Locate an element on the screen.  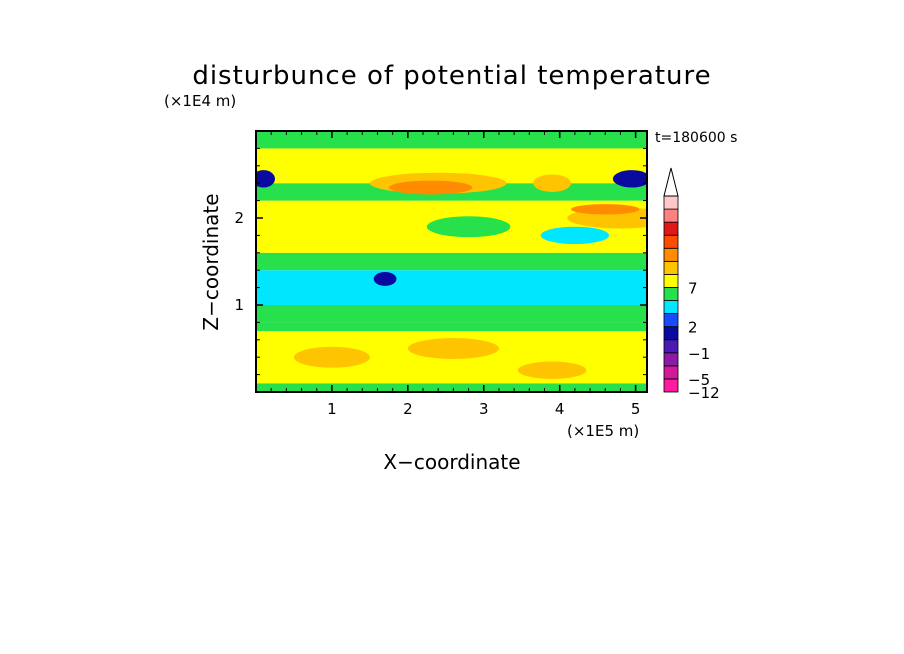
y-tick-label: 1 is located at coordinates (239, 305).